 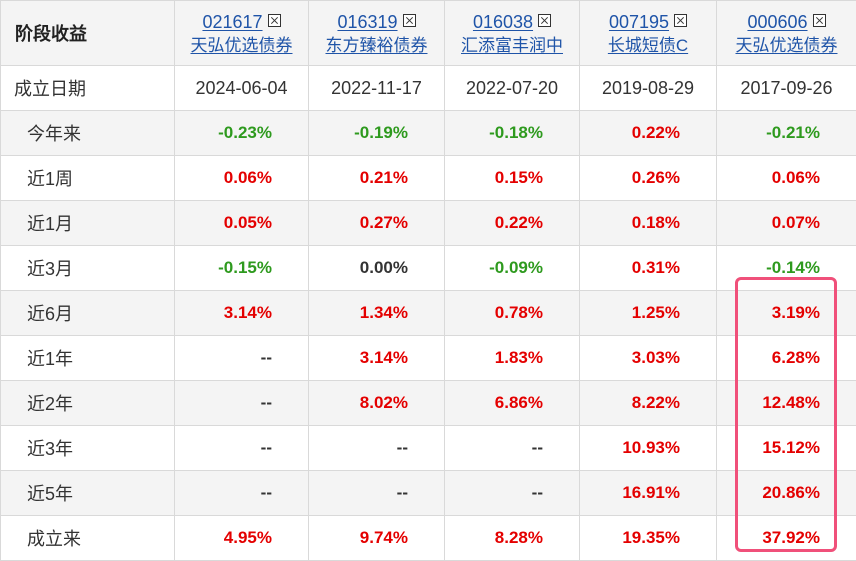 I want to click on return-value: 4.95%, so click(x=242, y=538).